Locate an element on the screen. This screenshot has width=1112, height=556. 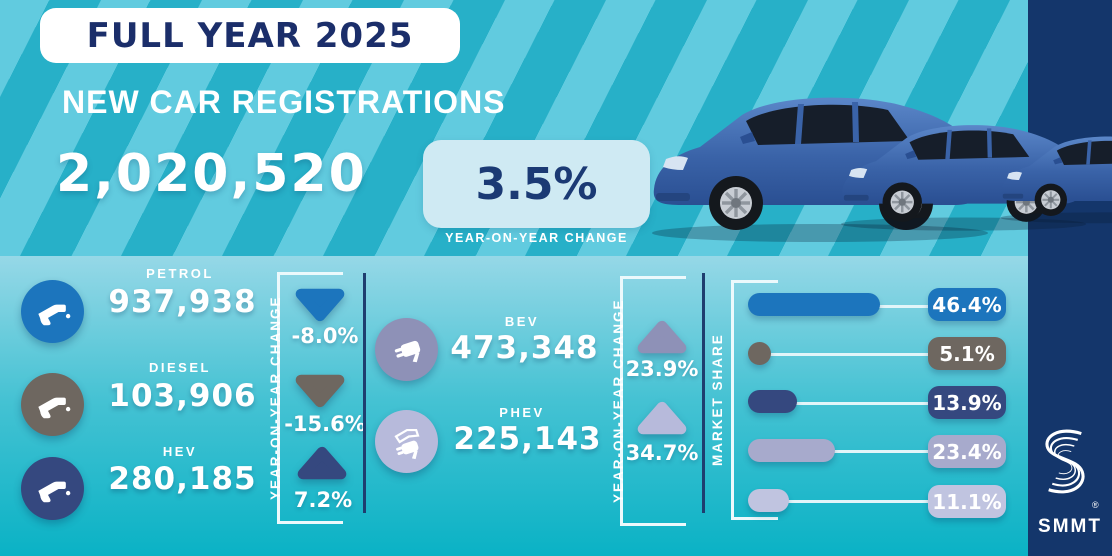
smmt-logo-icon is located at coordinates (1065, 461).